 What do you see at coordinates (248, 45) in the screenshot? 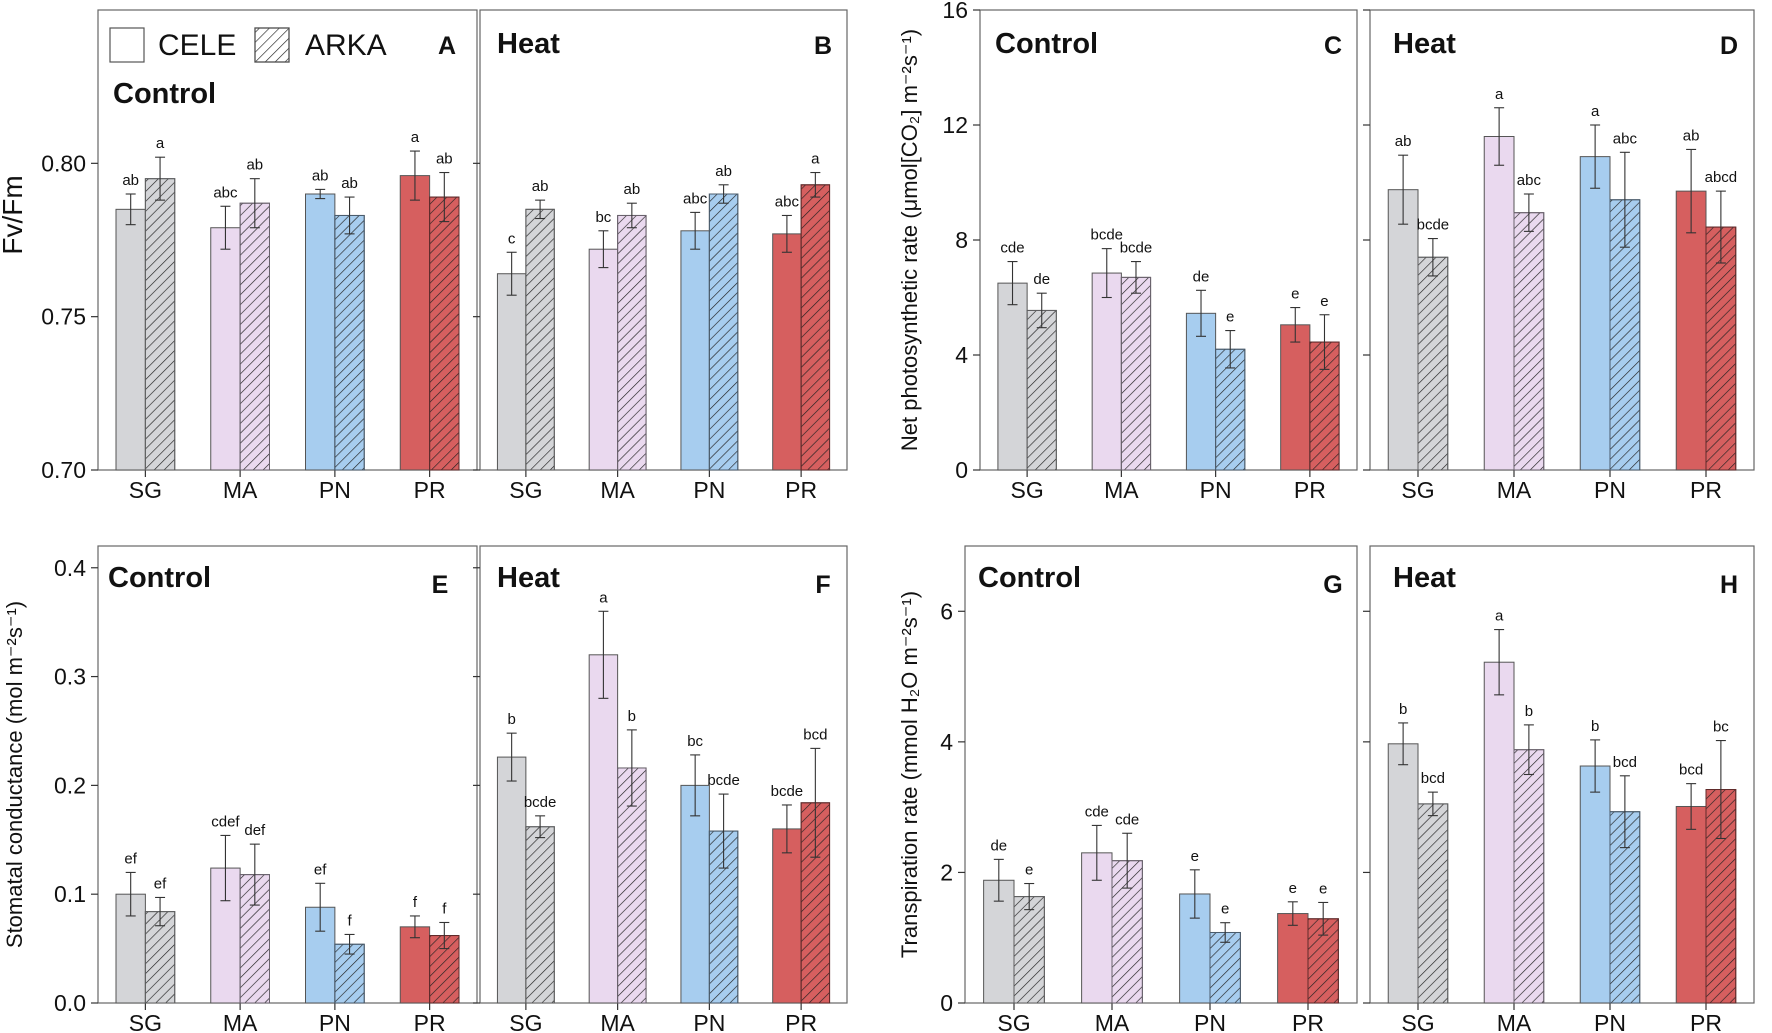
I see `legend: CELE ARKA` at bounding box center [248, 45].